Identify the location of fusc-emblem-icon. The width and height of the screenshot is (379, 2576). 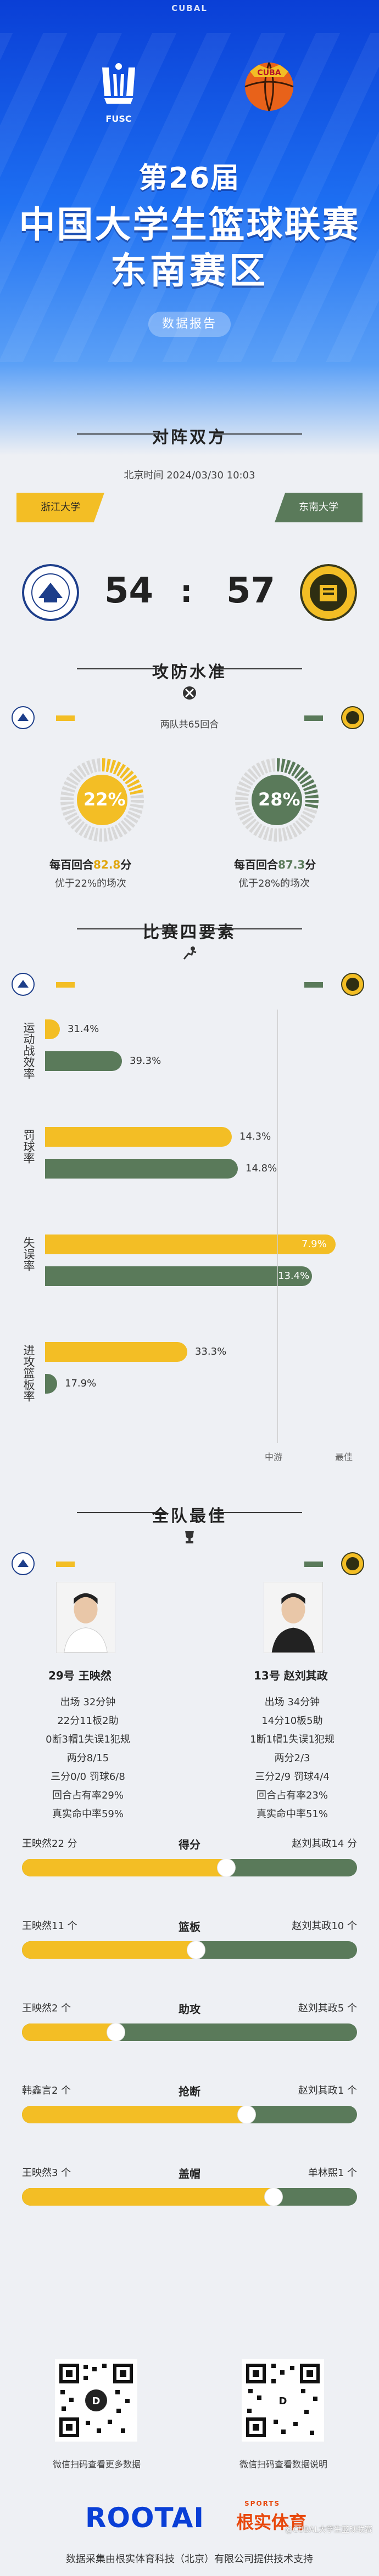
(118, 83).